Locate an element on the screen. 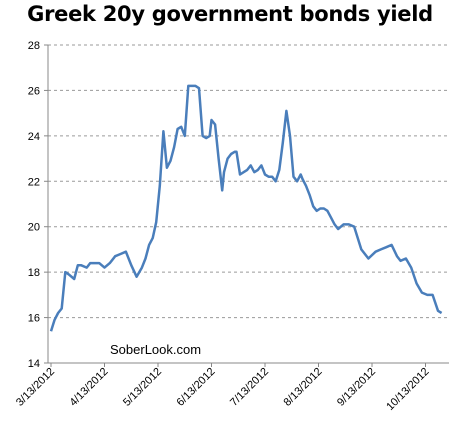 Image resolution: width=460 pixels, height=430 pixels. x-tick-label: 9/13/2012 is located at coordinates (356, 387).